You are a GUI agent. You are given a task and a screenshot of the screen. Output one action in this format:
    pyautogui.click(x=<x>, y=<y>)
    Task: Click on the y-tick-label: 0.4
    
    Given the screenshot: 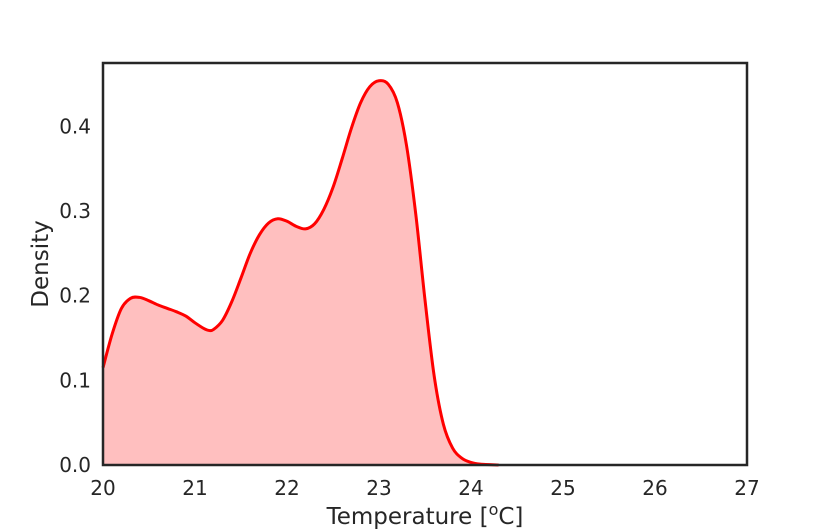 What is the action you would take?
    pyautogui.click(x=75, y=126)
    